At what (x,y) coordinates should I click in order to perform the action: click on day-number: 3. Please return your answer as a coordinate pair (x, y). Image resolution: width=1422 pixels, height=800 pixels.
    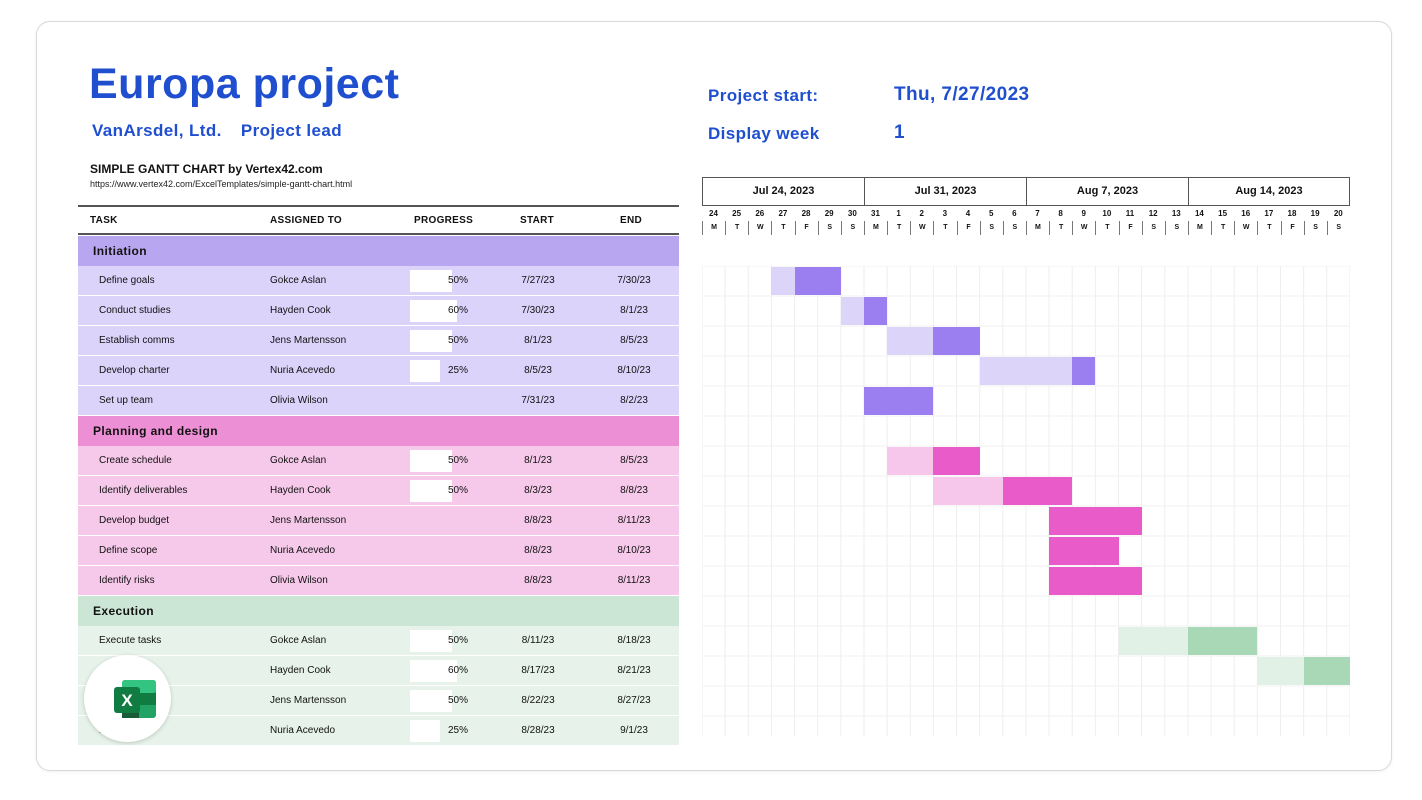
    Looking at the image, I should click on (945, 213).